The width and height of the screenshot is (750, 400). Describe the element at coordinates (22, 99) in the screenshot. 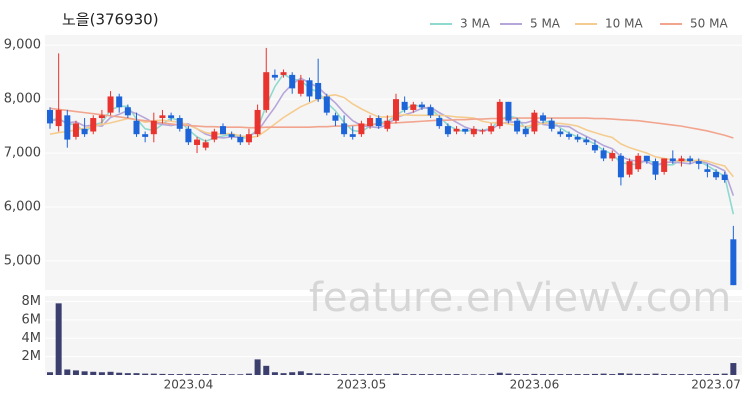

I see `y-tick-label: 8,000` at that location.